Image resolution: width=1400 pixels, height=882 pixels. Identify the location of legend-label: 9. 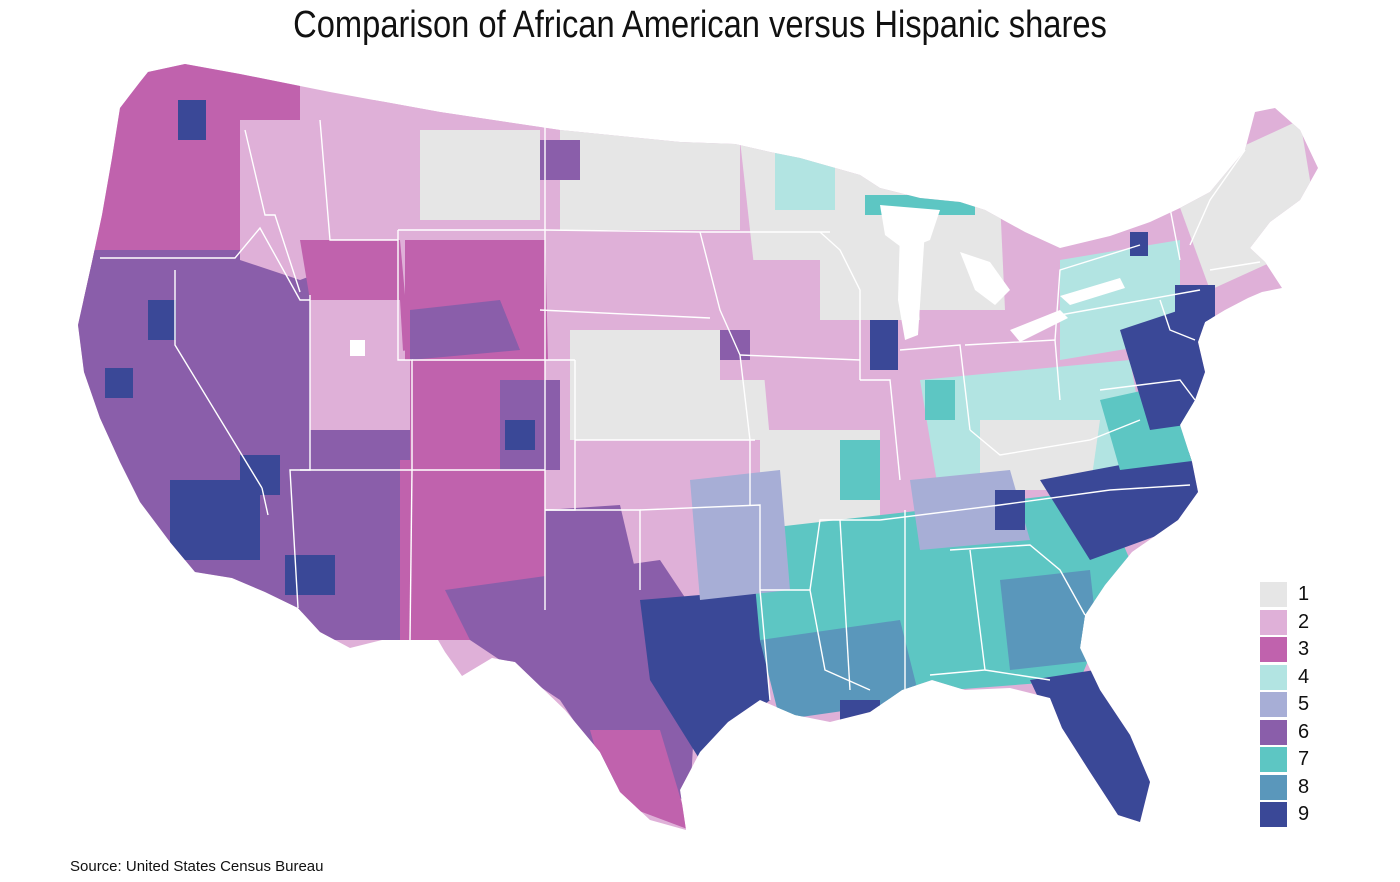
(1304, 814).